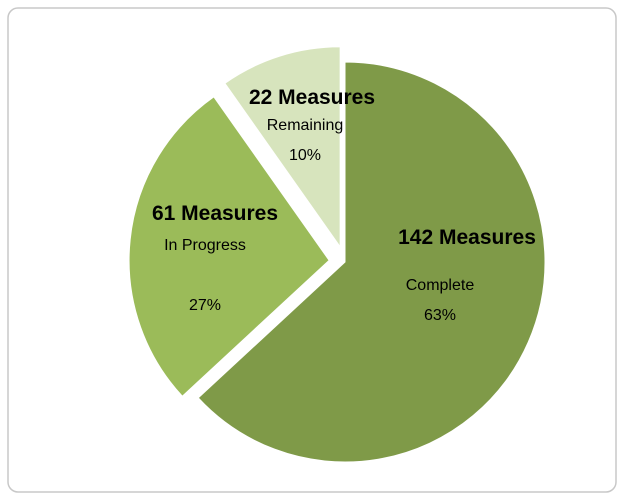 The height and width of the screenshot is (502, 626). Describe the element at coordinates (205, 245) in the screenshot. I see `slice-category-label: In Progress` at that location.